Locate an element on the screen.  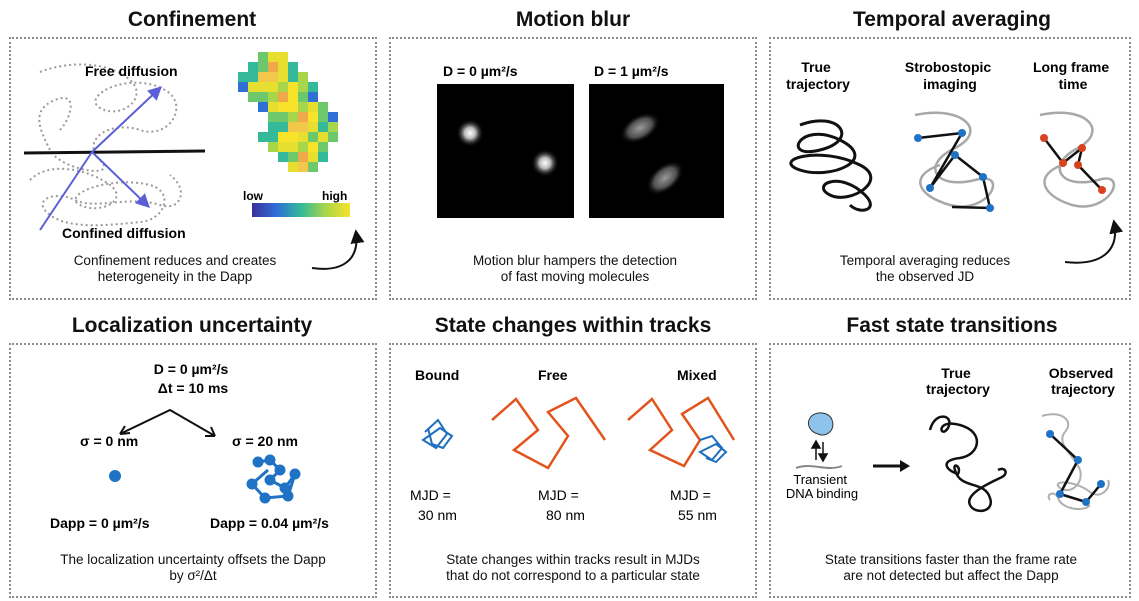
label-free: Free is located at coordinates (553, 375).